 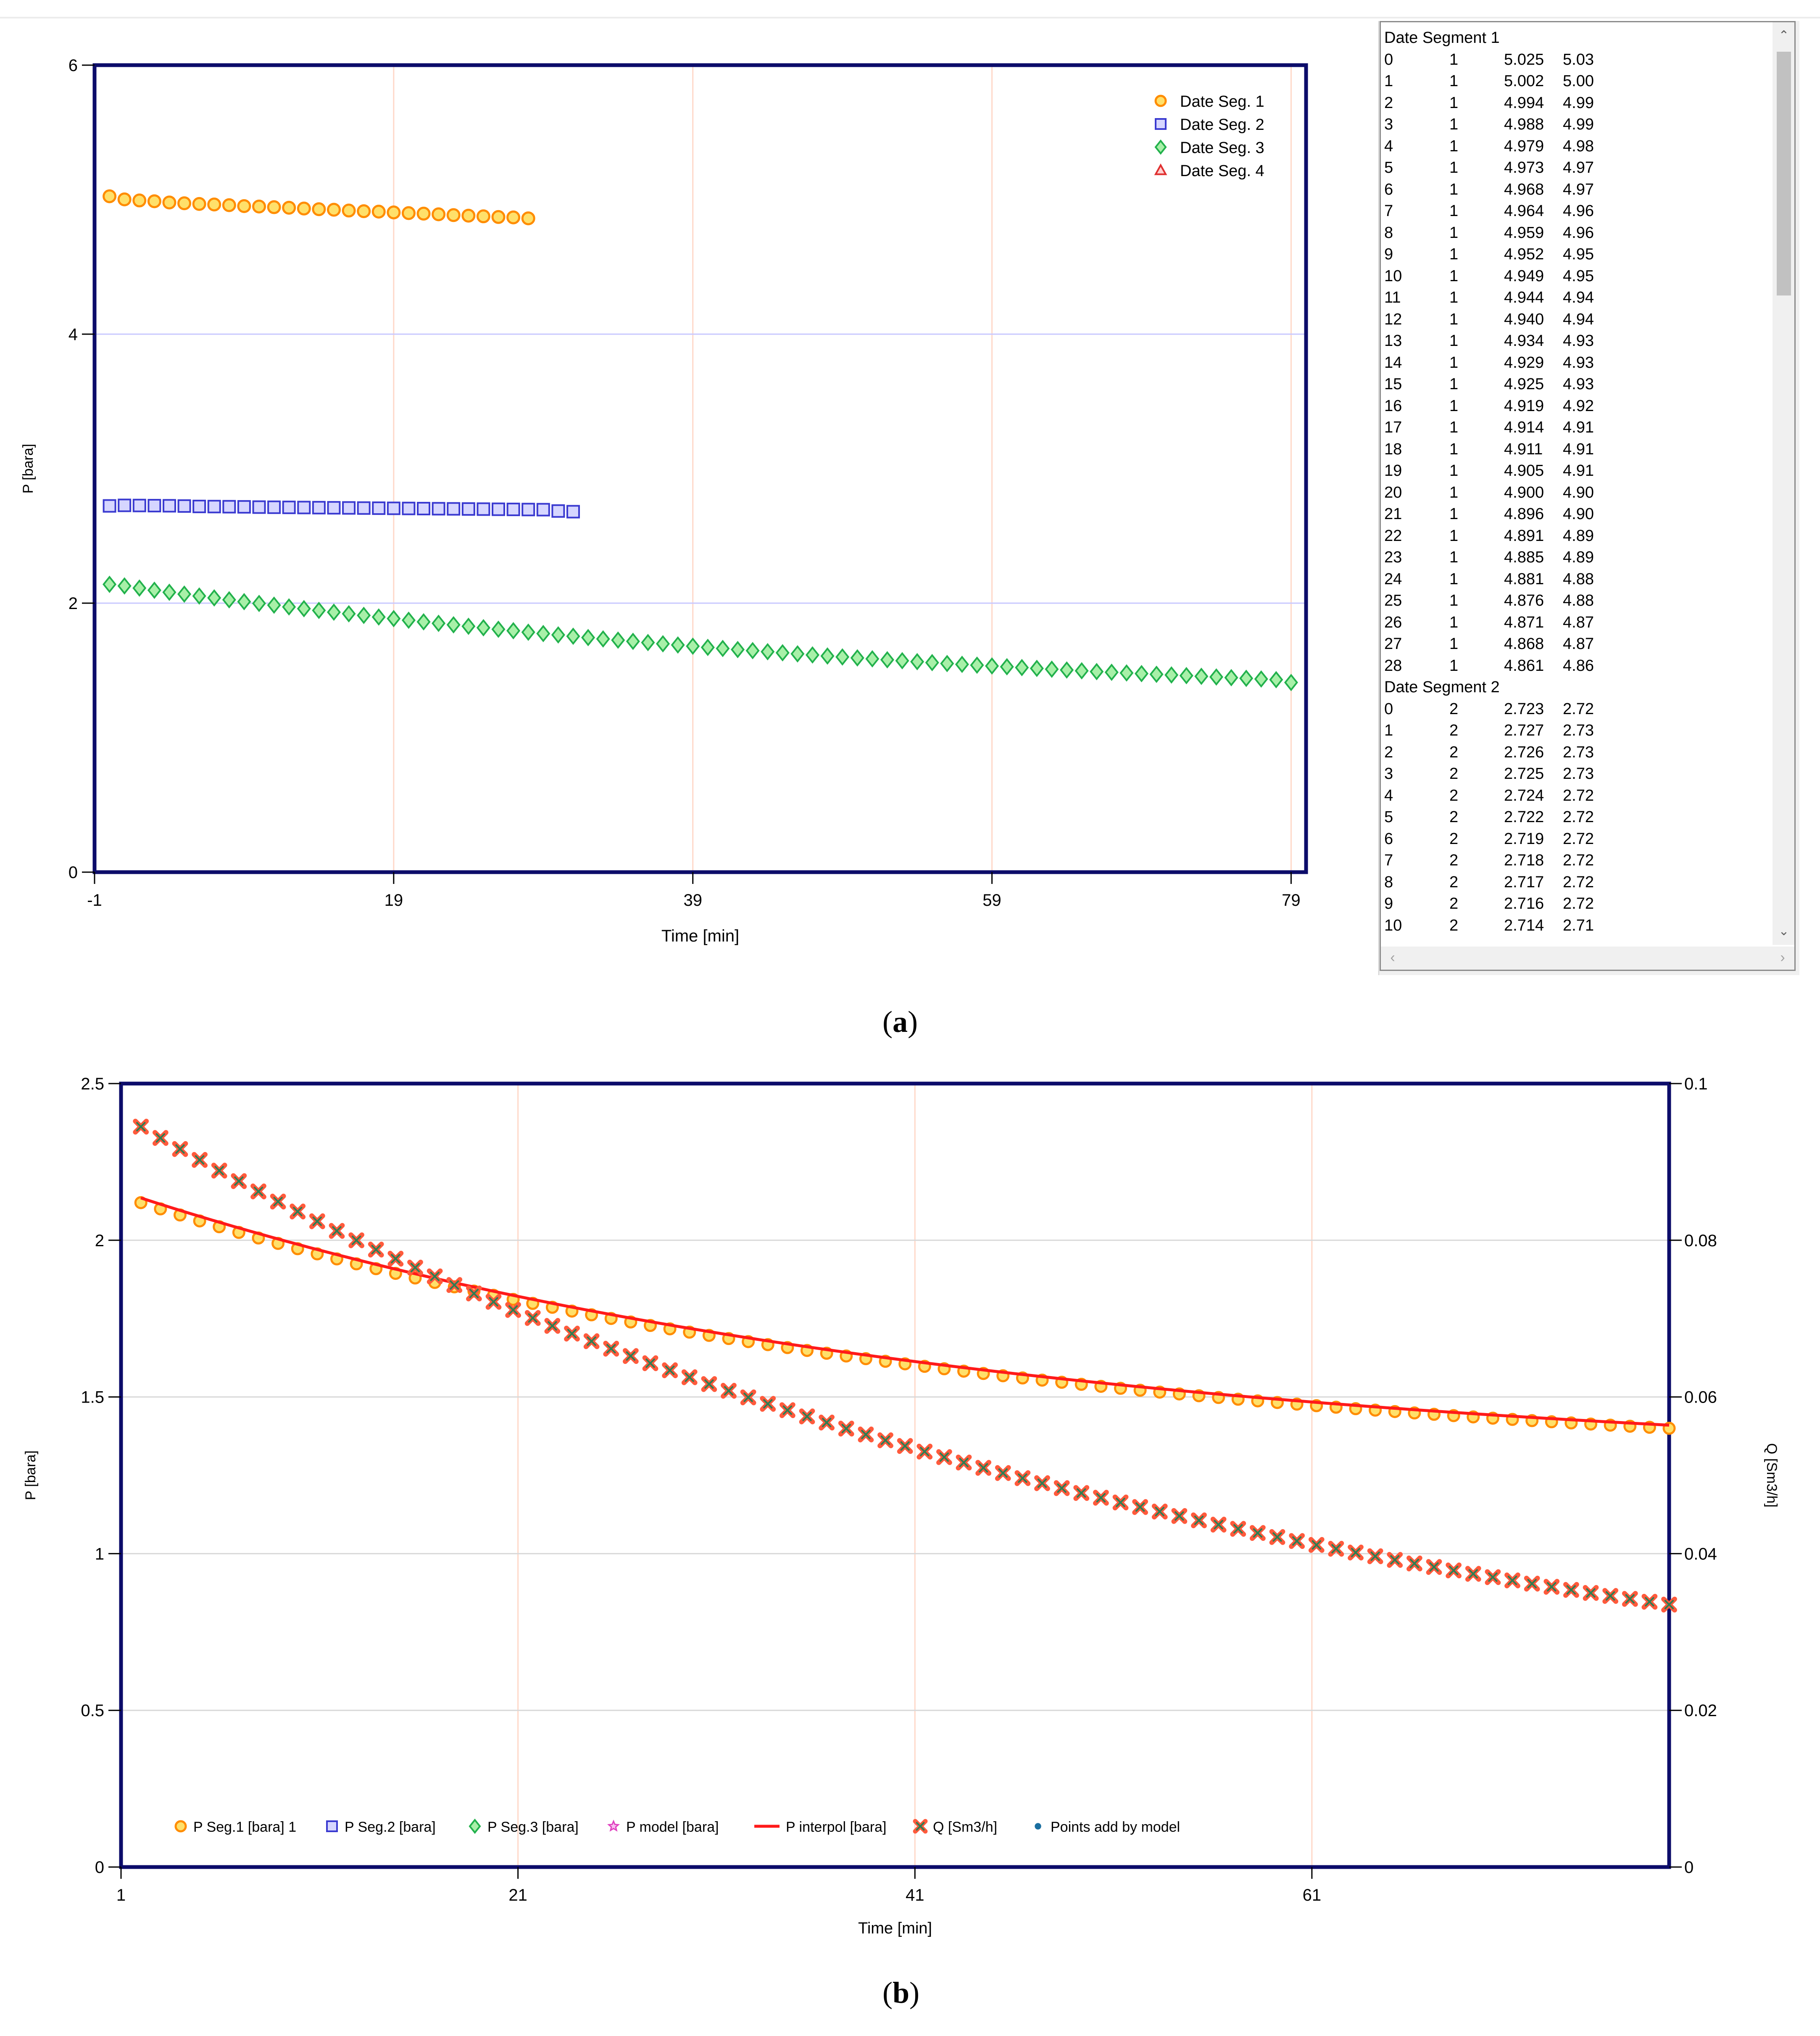 I want to click on x-tick-label: 59, so click(x=991, y=901).